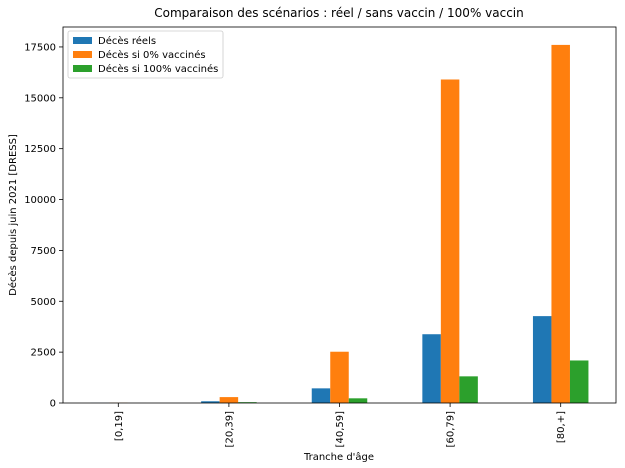 Image resolution: width=625 pixels, height=468 pixels. Describe the element at coordinates (119, 426) in the screenshot. I see `x-tick-label: [0,19]` at that location.